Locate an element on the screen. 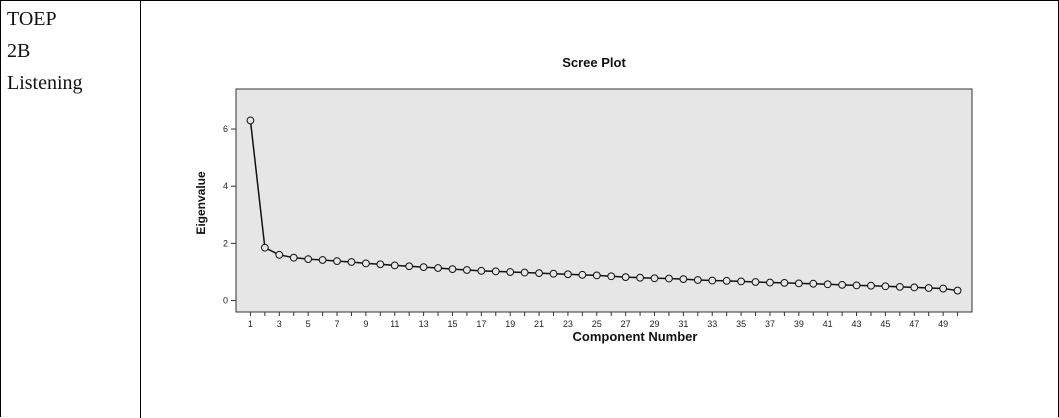 The height and width of the screenshot is (418, 1059). x-tick-label: 49 is located at coordinates (943, 324).